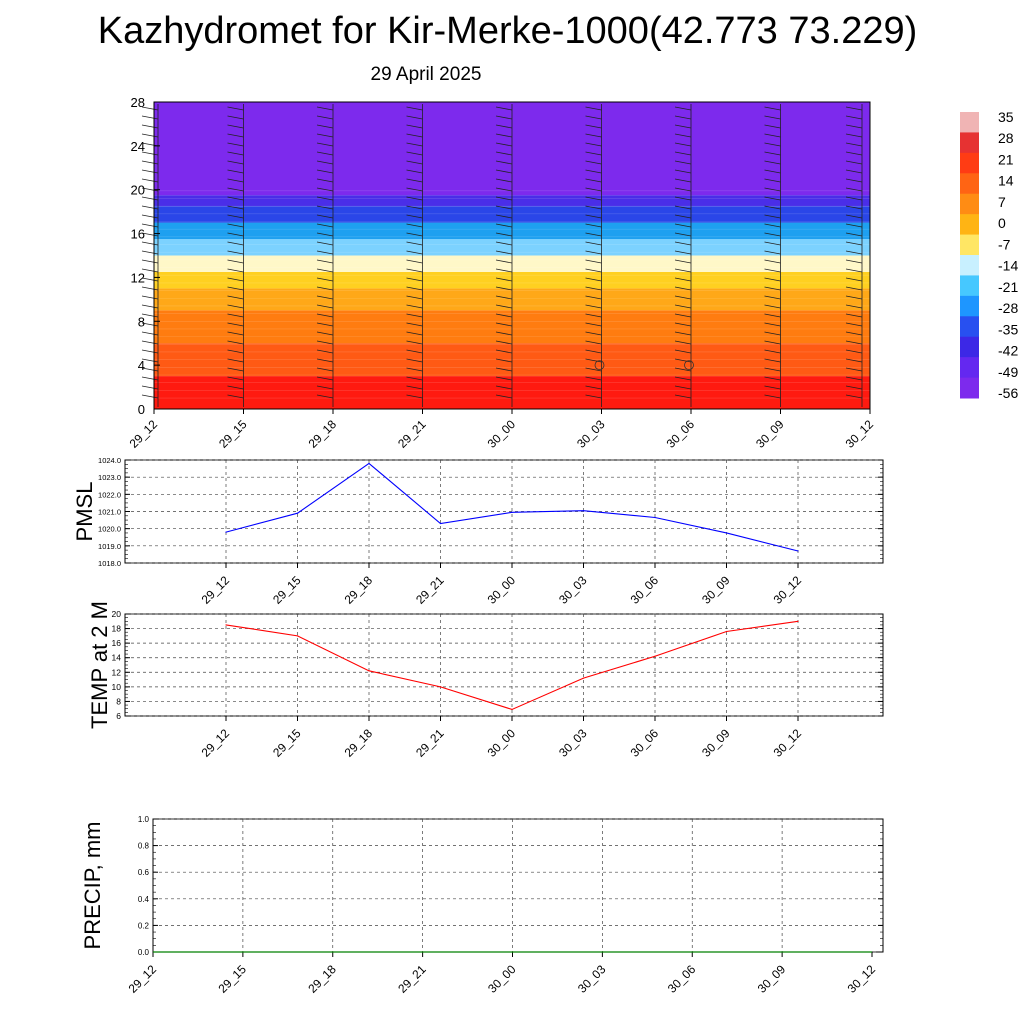  Describe the element at coordinates (138, 190) in the screenshot. I see `y-tick-label: 20` at that location.